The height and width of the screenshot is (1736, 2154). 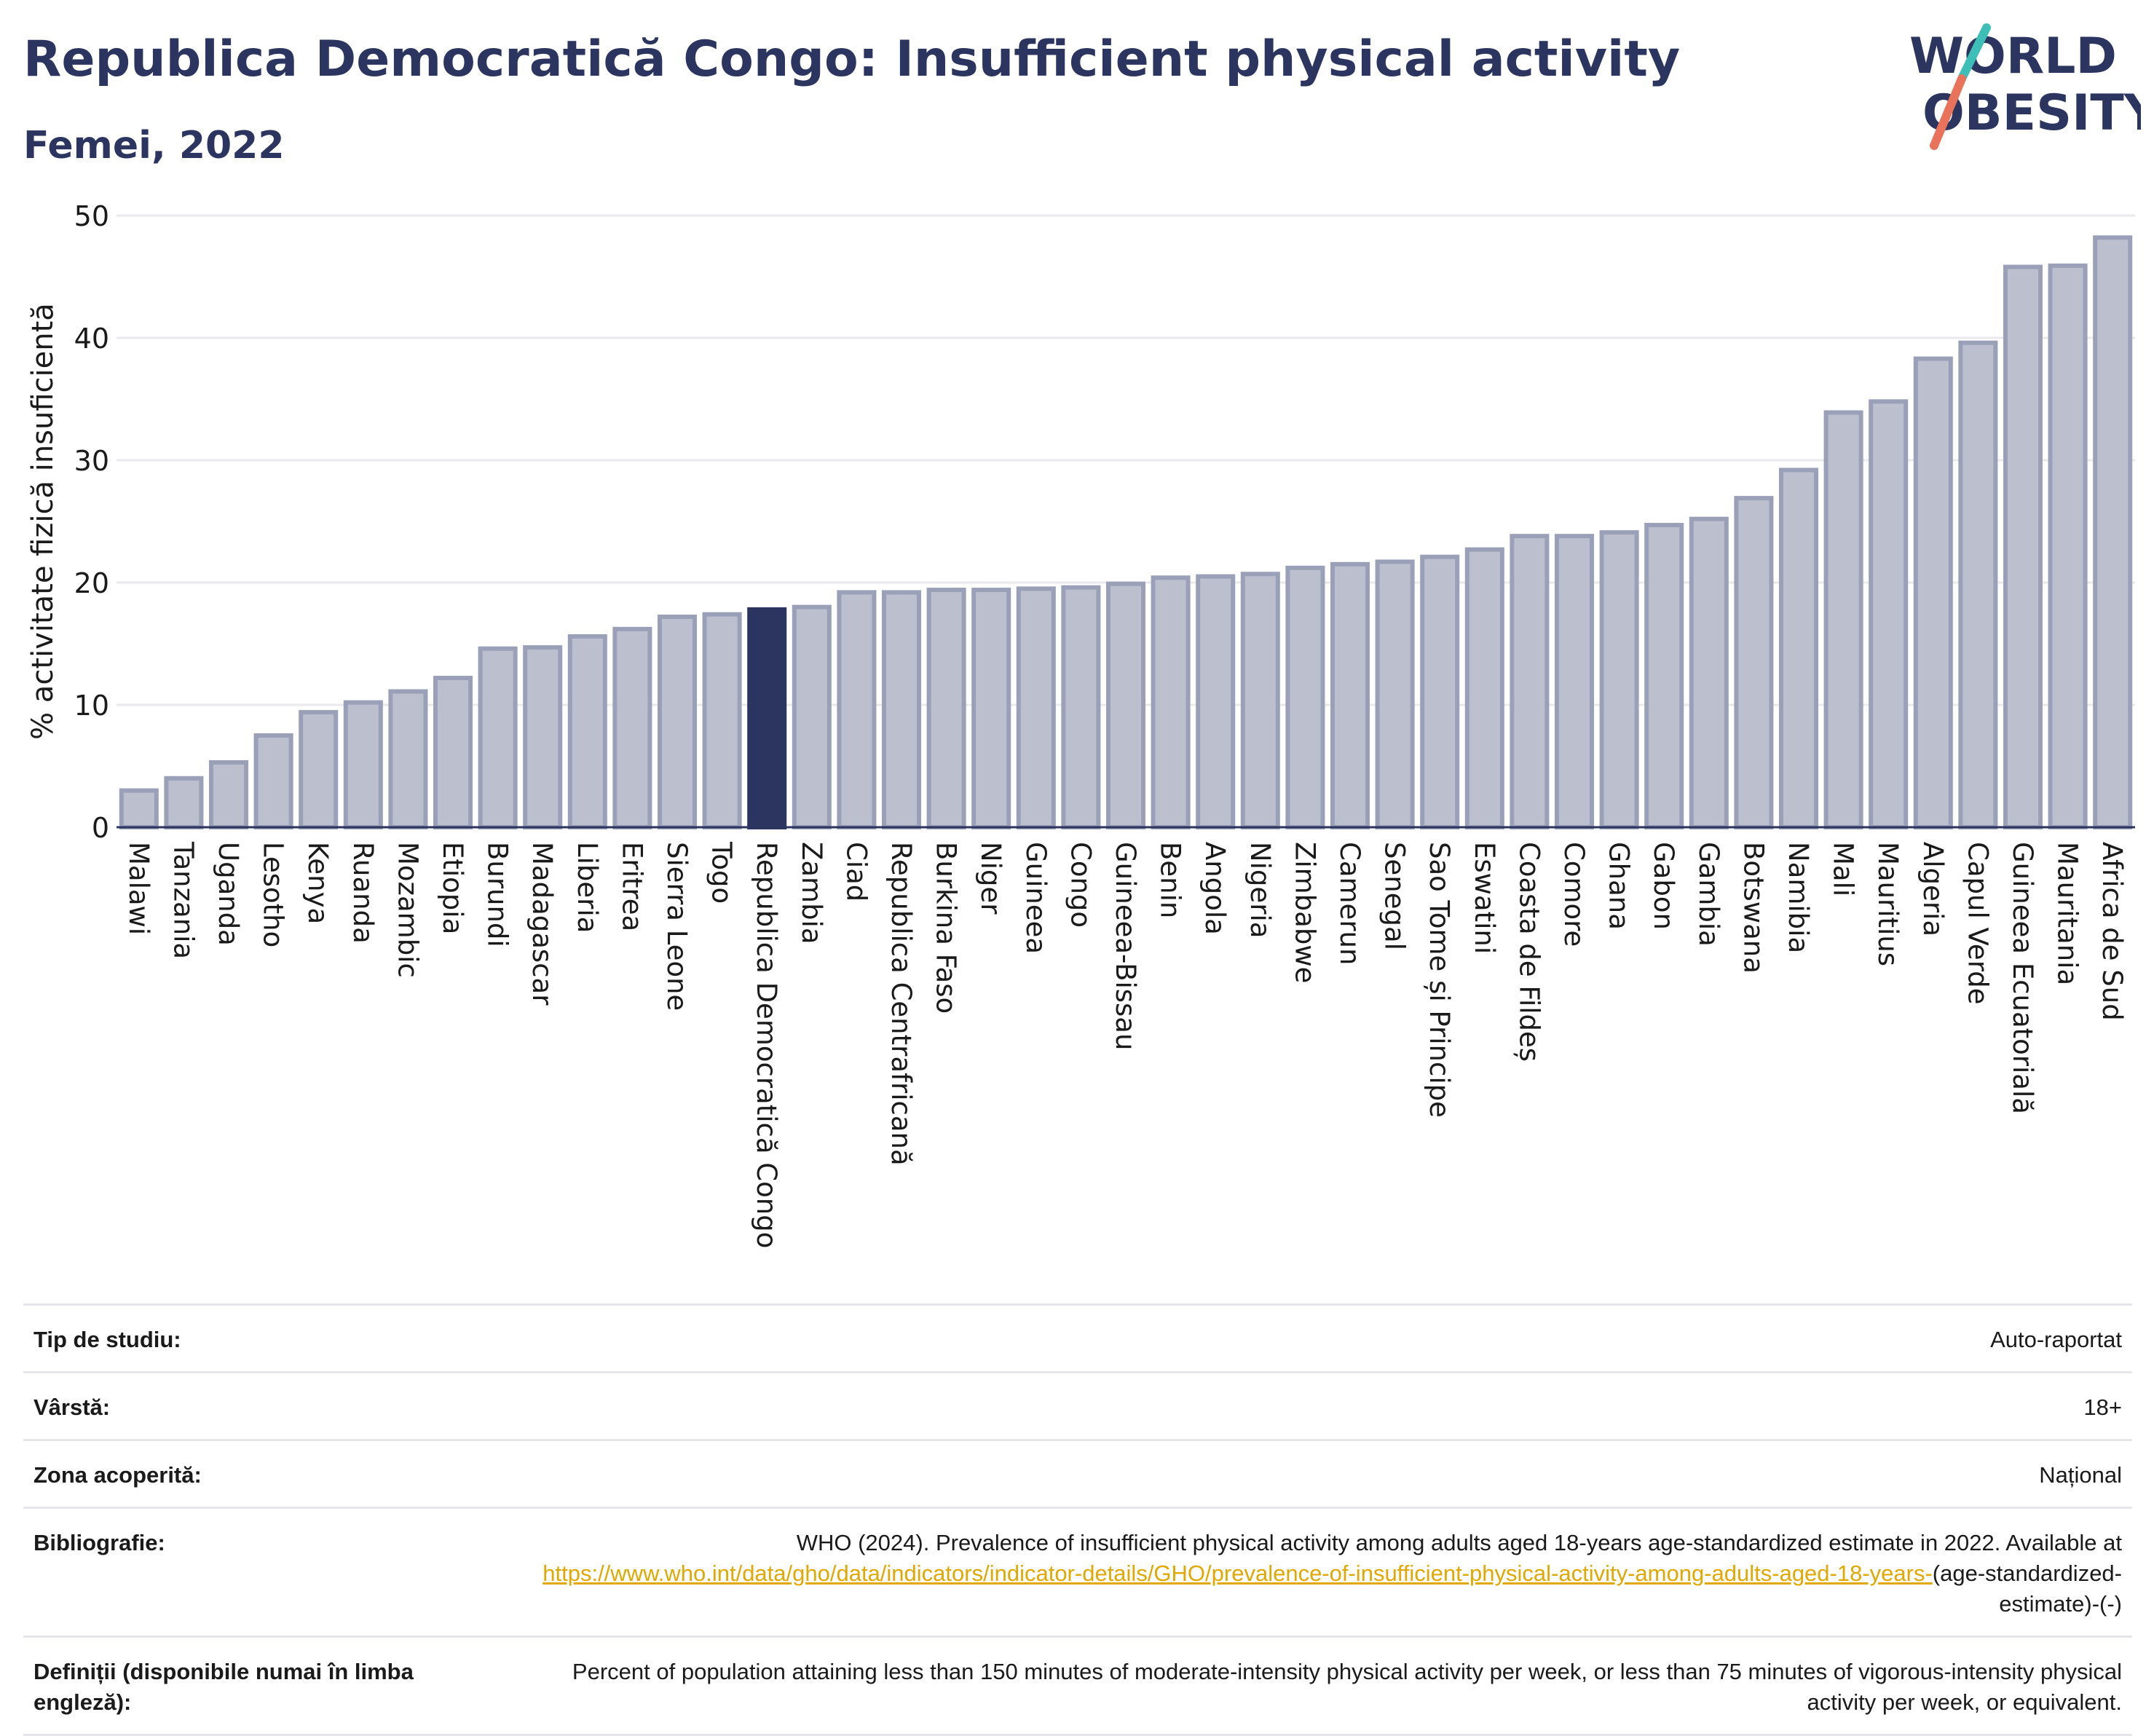 What do you see at coordinates (542, 924) in the screenshot?
I see `x-tick-label: Madagascar` at bounding box center [542, 924].